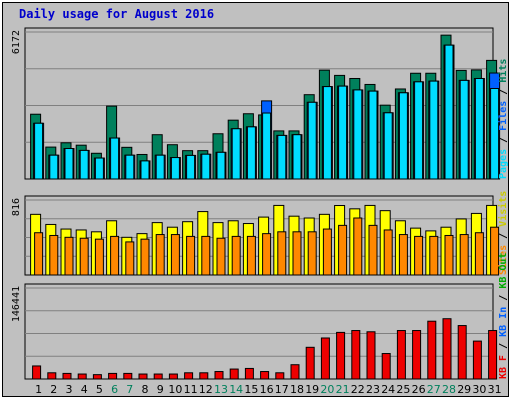  What do you see at coordinates (221, 389) in the screenshot?
I see `x-tick-label: 13` at bounding box center [221, 389].